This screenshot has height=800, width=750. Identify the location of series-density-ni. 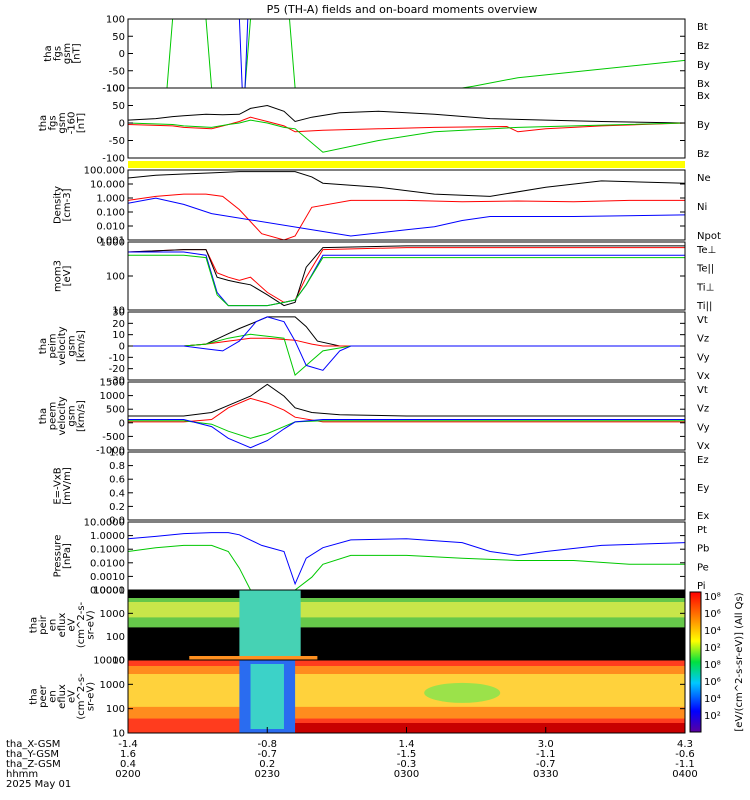
(406, 184).